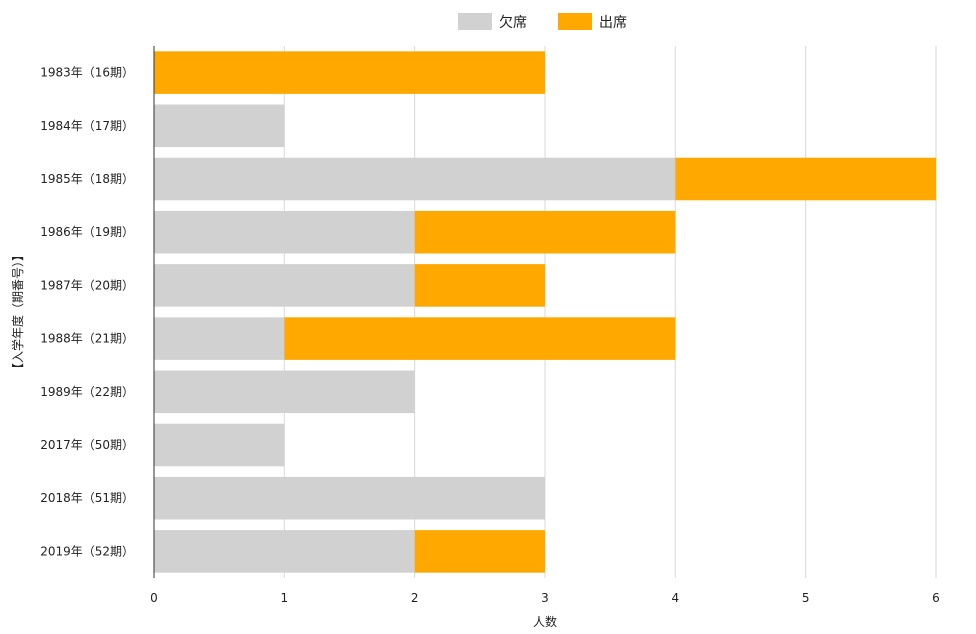  I want to click on legend-label: 欠席, so click(513, 23).